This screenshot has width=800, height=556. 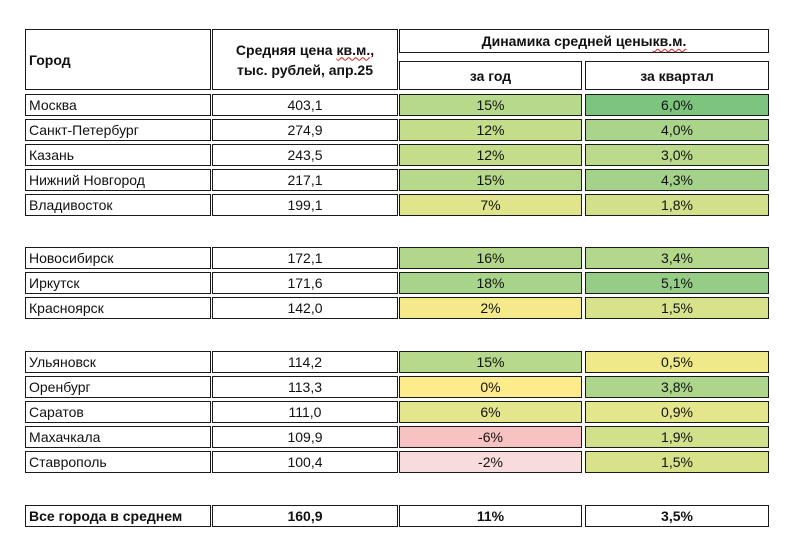 What do you see at coordinates (305, 59) in the screenshot?
I see `header-price: Средняя цена кв.м., тыс. рублей, апр.25` at bounding box center [305, 59].